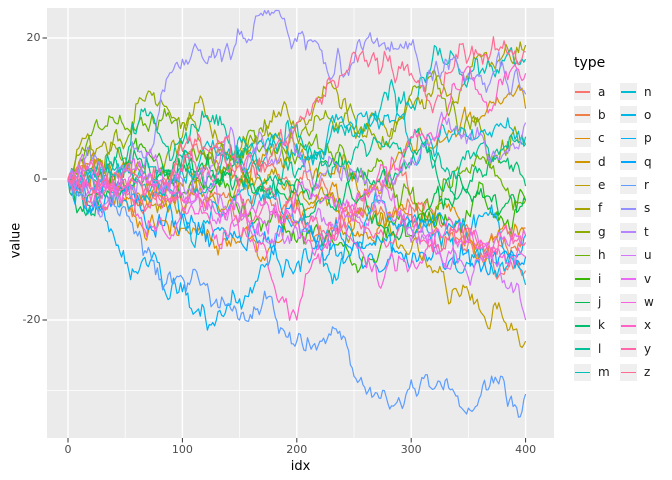  What do you see at coordinates (593, 115) in the screenshot?
I see `legend-item-b: b` at bounding box center [593, 115].